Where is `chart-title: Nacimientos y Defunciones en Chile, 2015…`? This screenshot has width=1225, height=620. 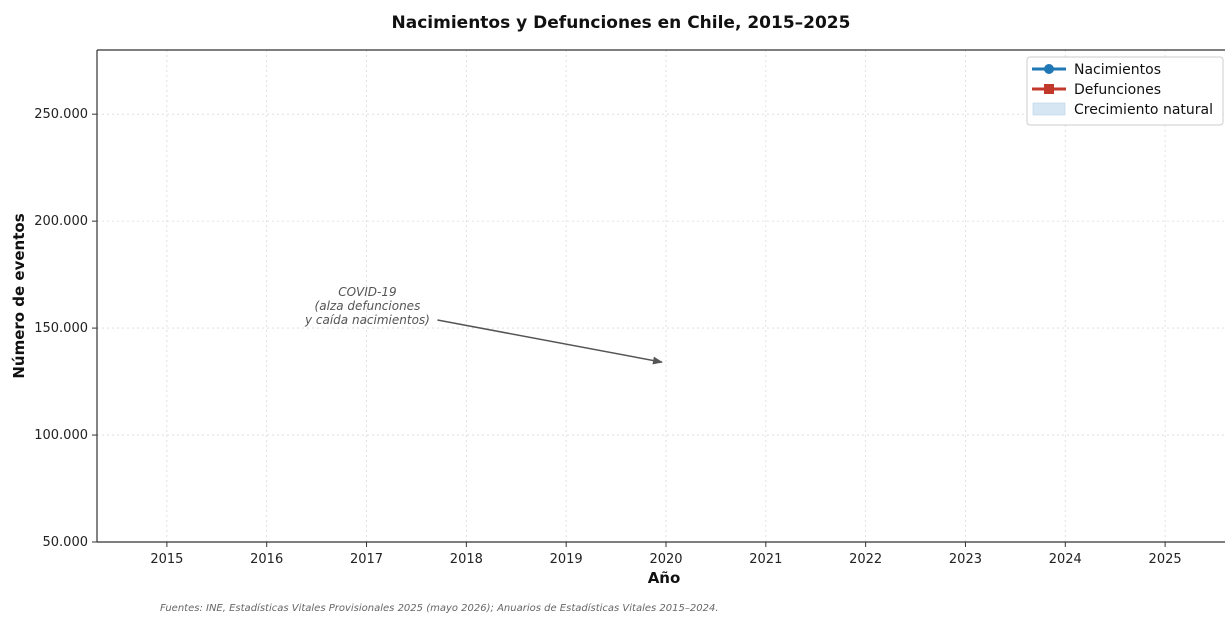 chart-title: Nacimientos y Defunciones en Chile, 2015… is located at coordinates (621, 23).